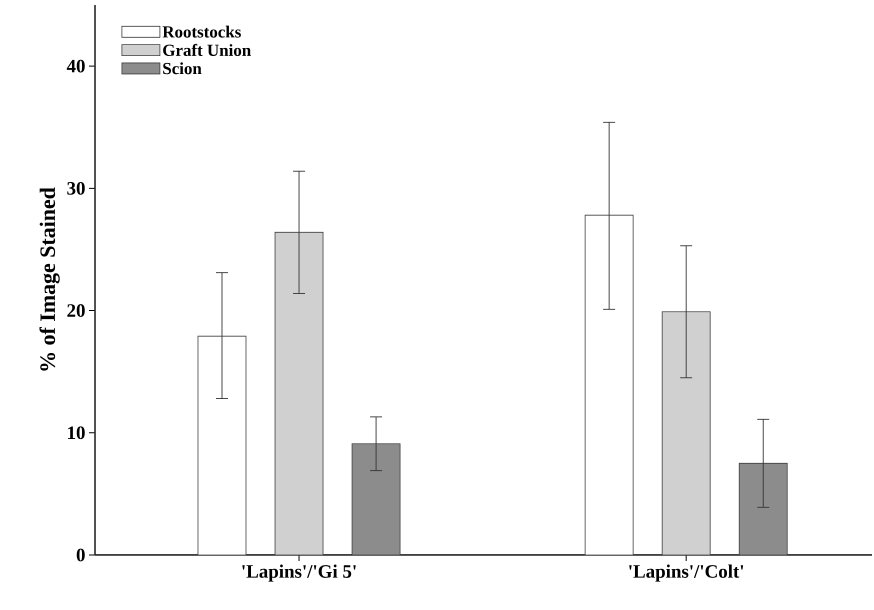 This screenshot has width=874, height=610. I want to click on y-tick-label: 10, so click(76, 433).